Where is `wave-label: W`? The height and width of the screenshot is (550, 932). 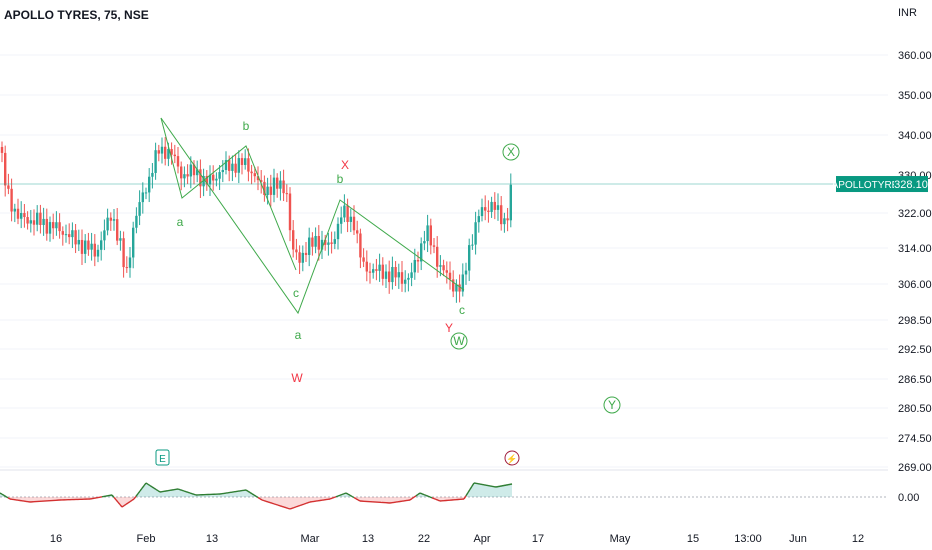 wave-label: W is located at coordinates (459, 341).